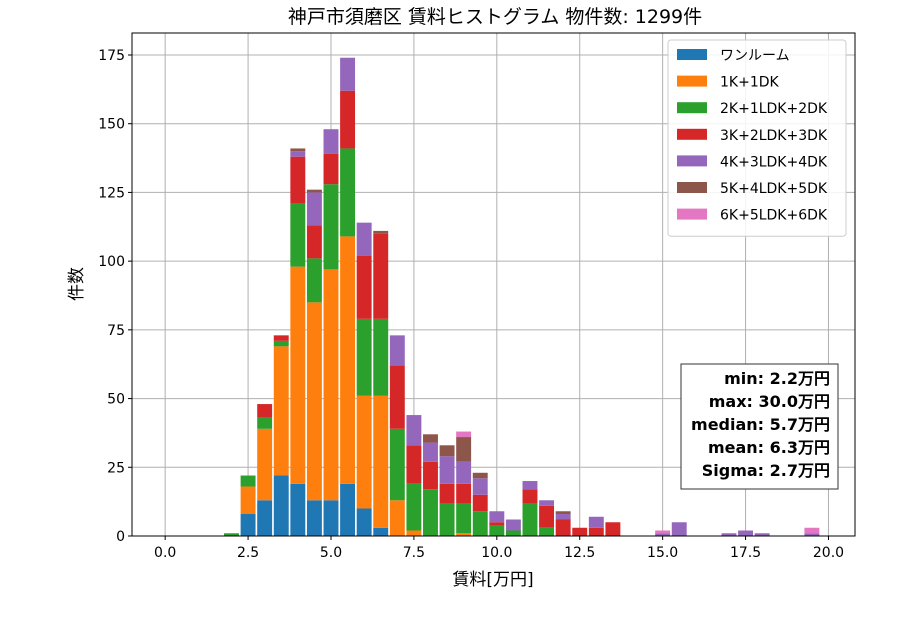 This screenshot has width=900, height=630. I want to click on y-tick-label: 175, so click(111, 56).